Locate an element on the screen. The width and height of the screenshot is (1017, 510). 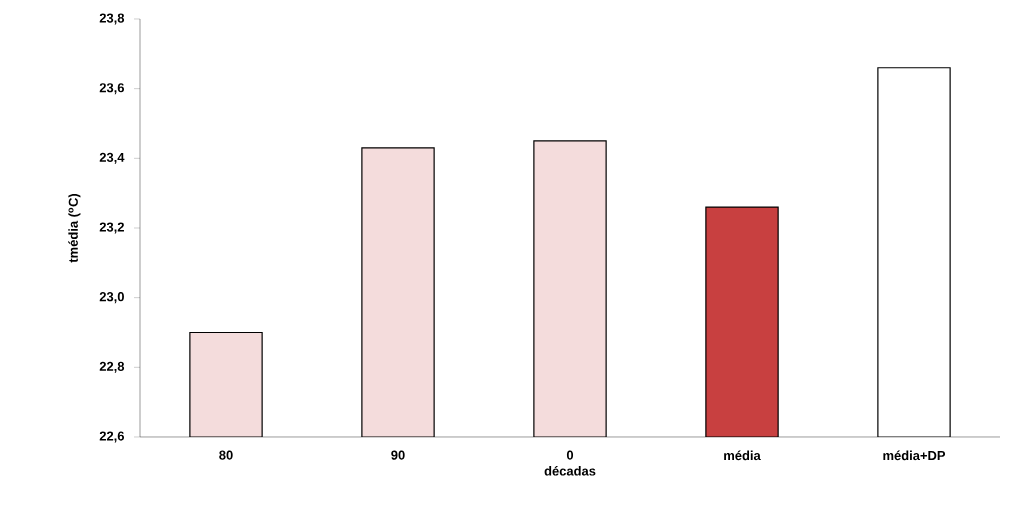
y-tick-label: 22,6 is located at coordinates (112, 437).